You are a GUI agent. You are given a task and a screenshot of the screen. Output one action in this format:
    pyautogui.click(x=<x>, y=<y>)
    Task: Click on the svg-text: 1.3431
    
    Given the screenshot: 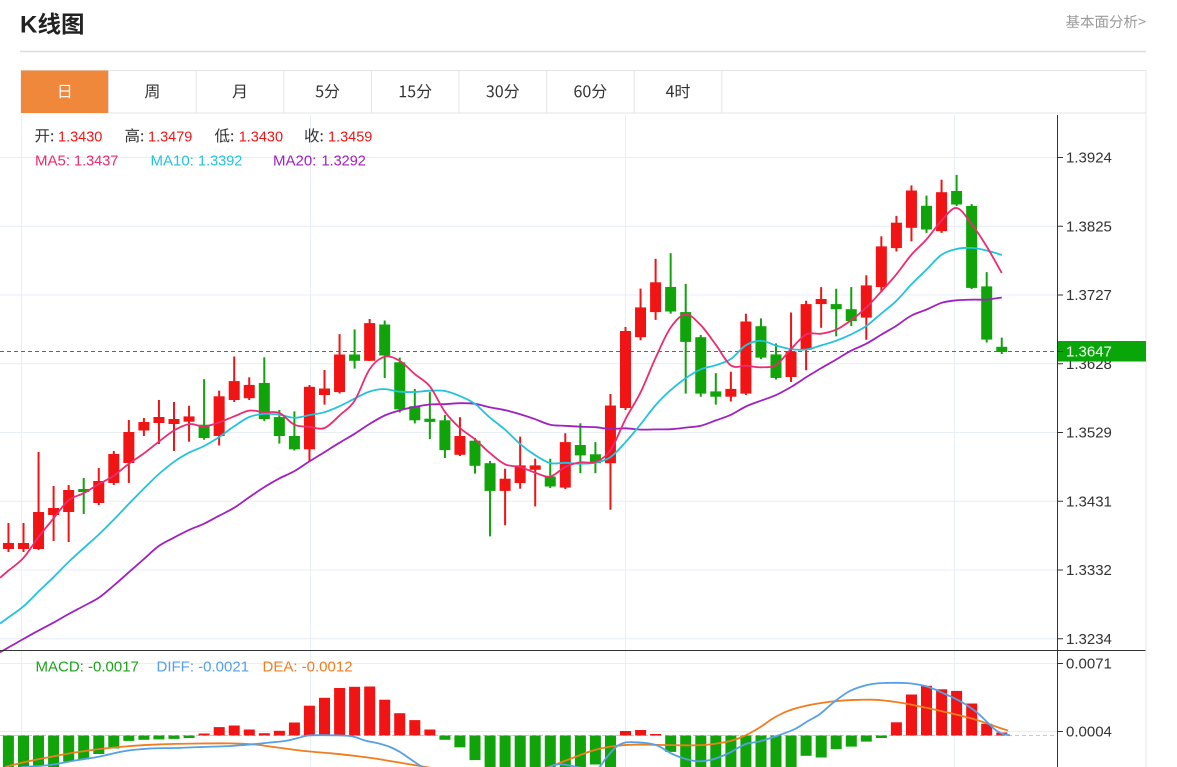 What is the action you would take?
    pyautogui.click(x=1089, y=501)
    